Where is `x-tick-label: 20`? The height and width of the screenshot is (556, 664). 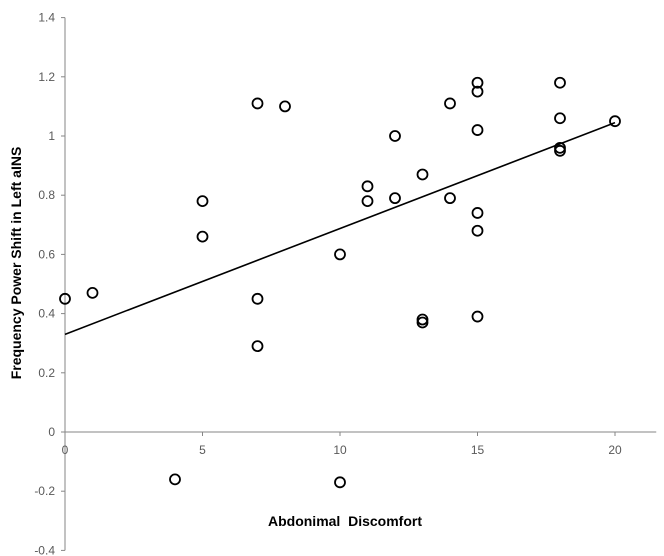 x-tick-label: 20 is located at coordinates (615, 450).